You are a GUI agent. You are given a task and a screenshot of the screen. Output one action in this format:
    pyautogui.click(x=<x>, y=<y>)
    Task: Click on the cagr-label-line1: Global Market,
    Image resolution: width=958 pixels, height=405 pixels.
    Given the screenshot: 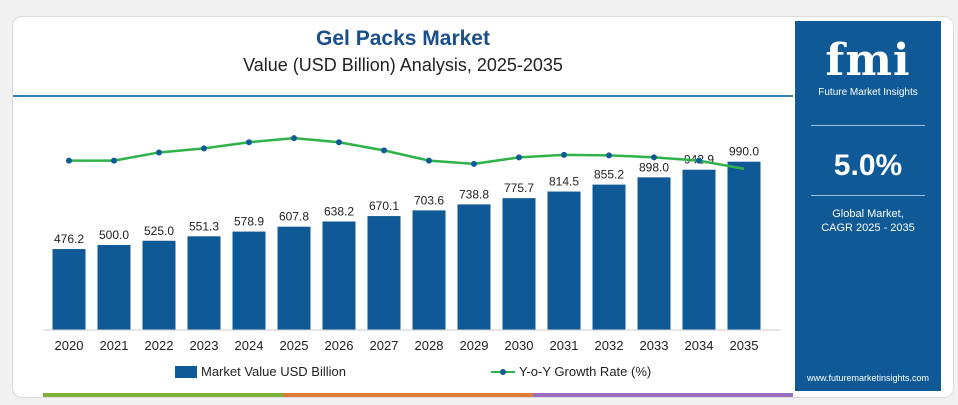 What is the action you would take?
    pyautogui.click(x=868, y=214)
    